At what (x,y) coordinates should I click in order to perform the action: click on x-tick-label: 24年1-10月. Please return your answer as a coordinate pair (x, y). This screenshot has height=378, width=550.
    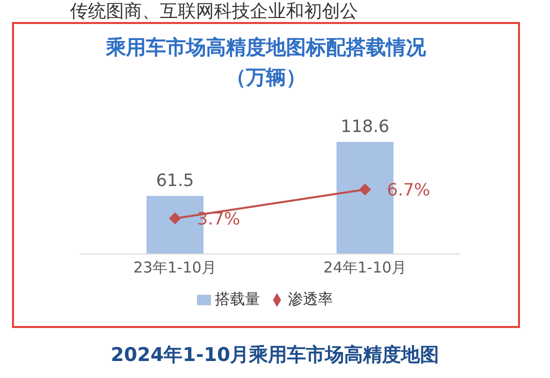
    Looking at the image, I should click on (365, 267).